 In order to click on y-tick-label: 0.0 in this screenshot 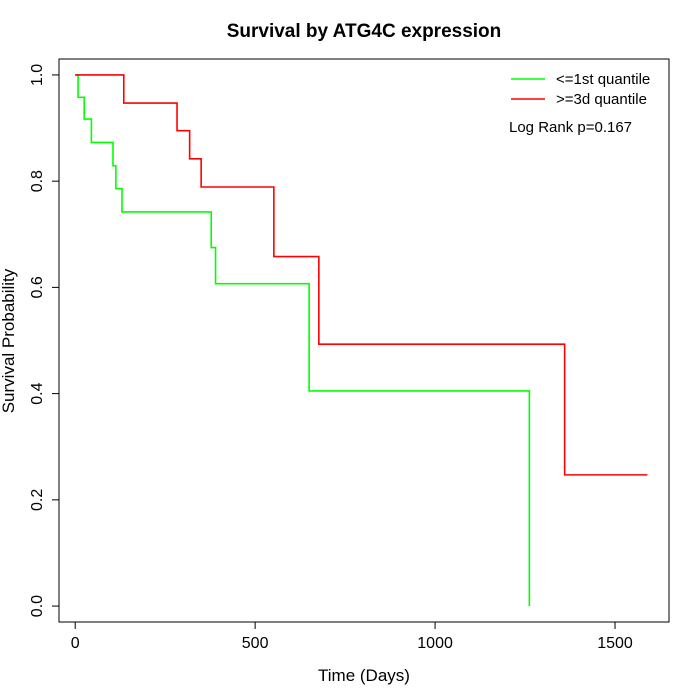, I will do `click(37, 606)`.